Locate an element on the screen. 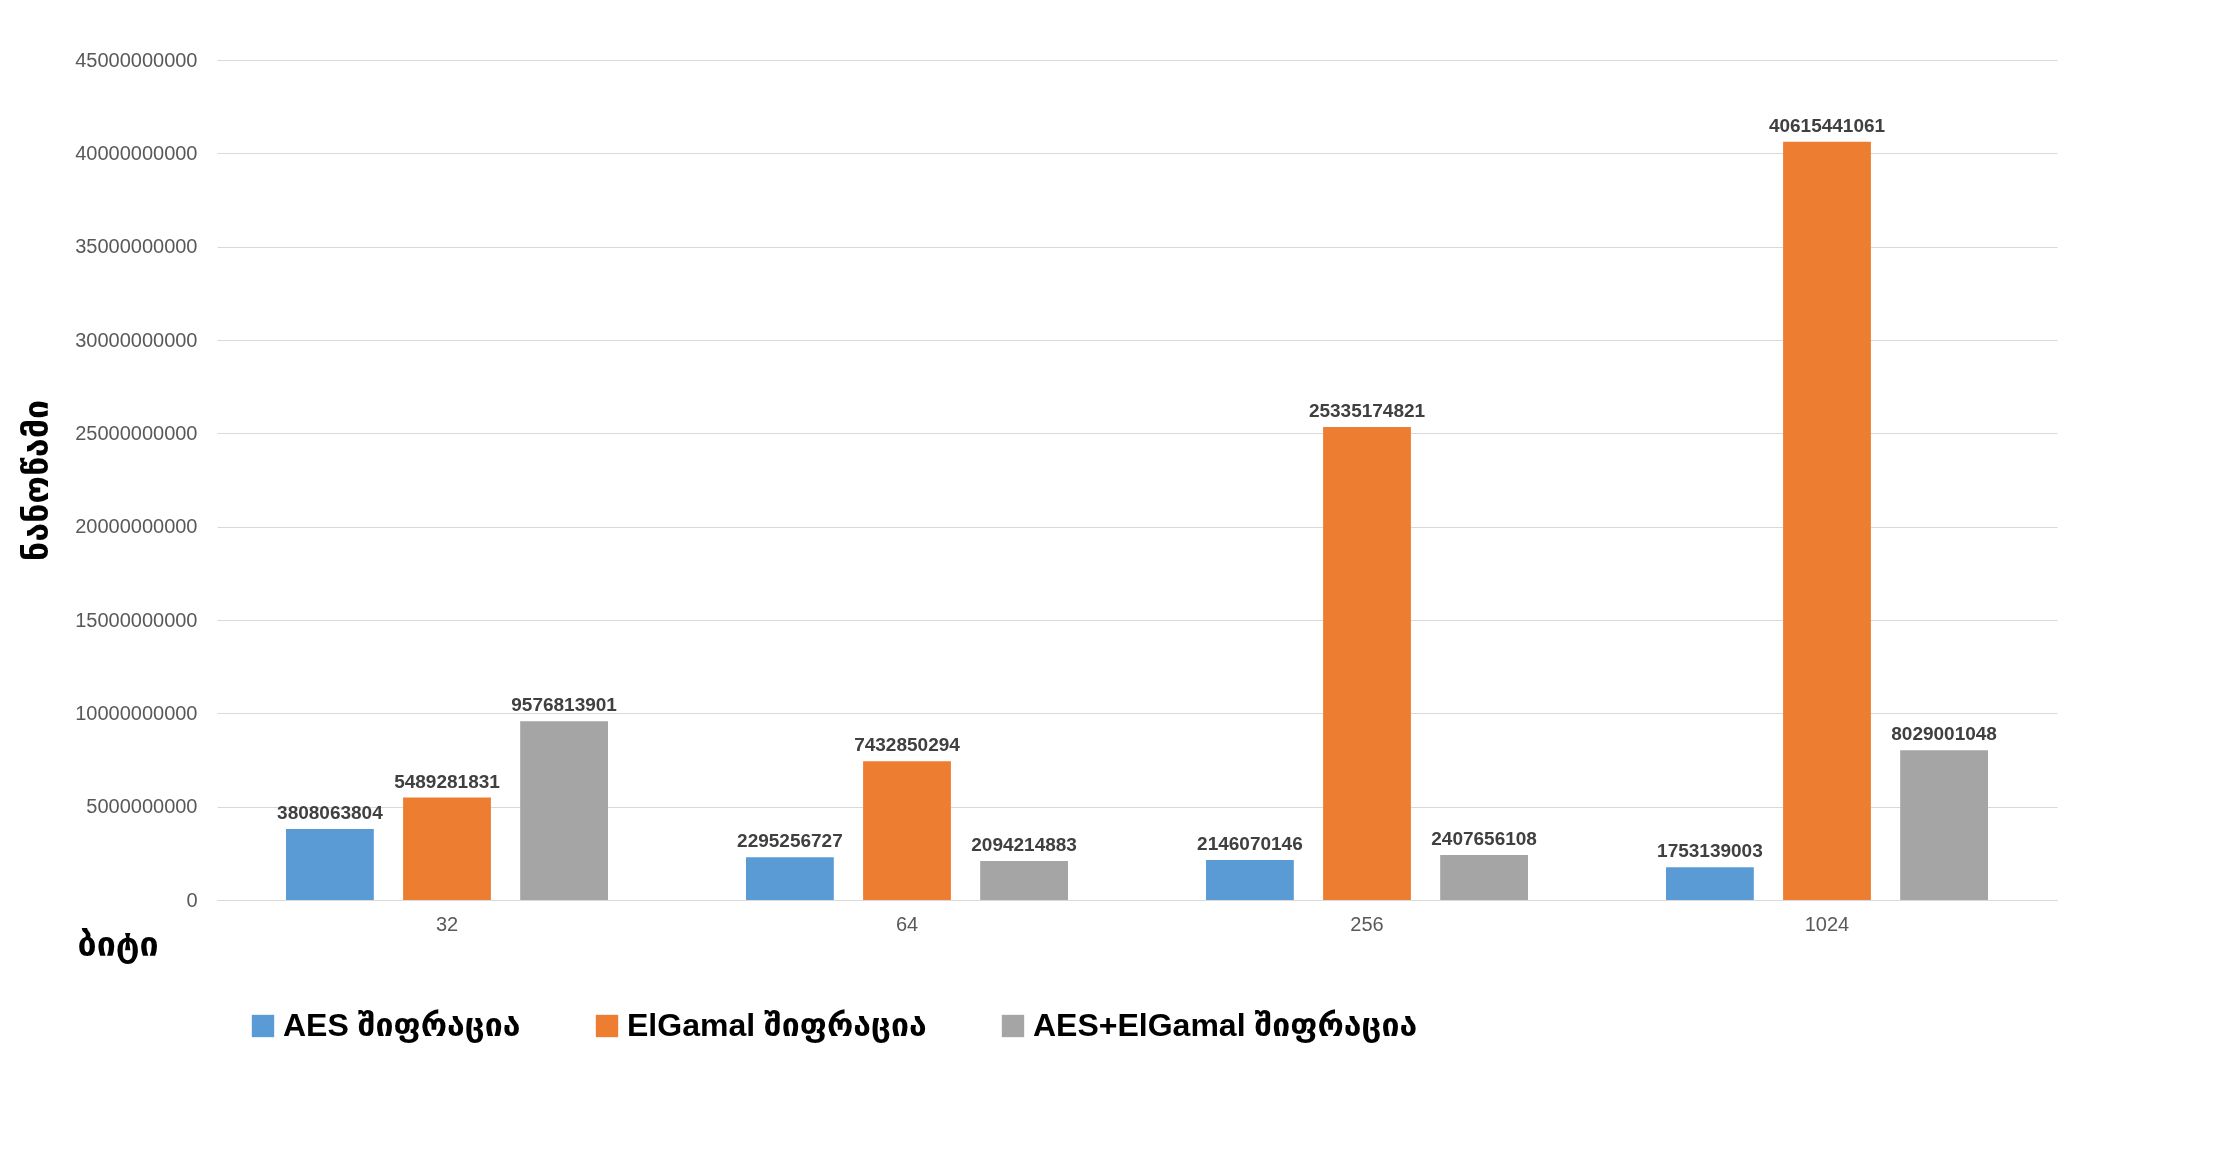  data-label: 8029001048 is located at coordinates (1944, 734).